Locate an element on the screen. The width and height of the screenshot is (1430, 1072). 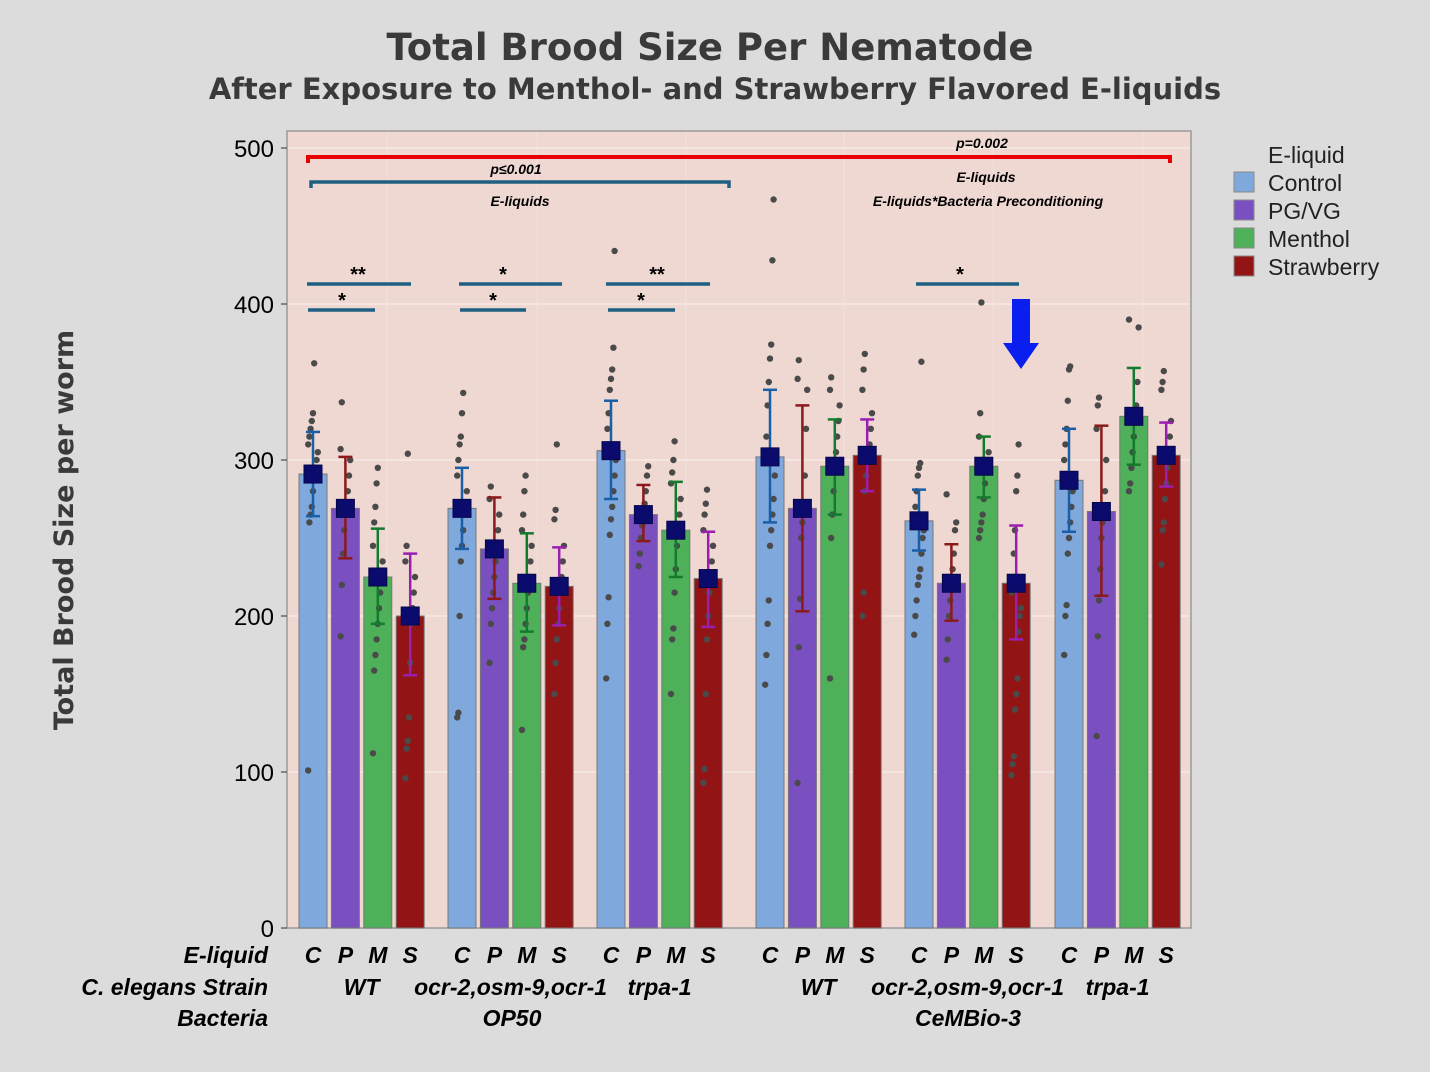
bar-g2-S is located at coordinates (708, 753).